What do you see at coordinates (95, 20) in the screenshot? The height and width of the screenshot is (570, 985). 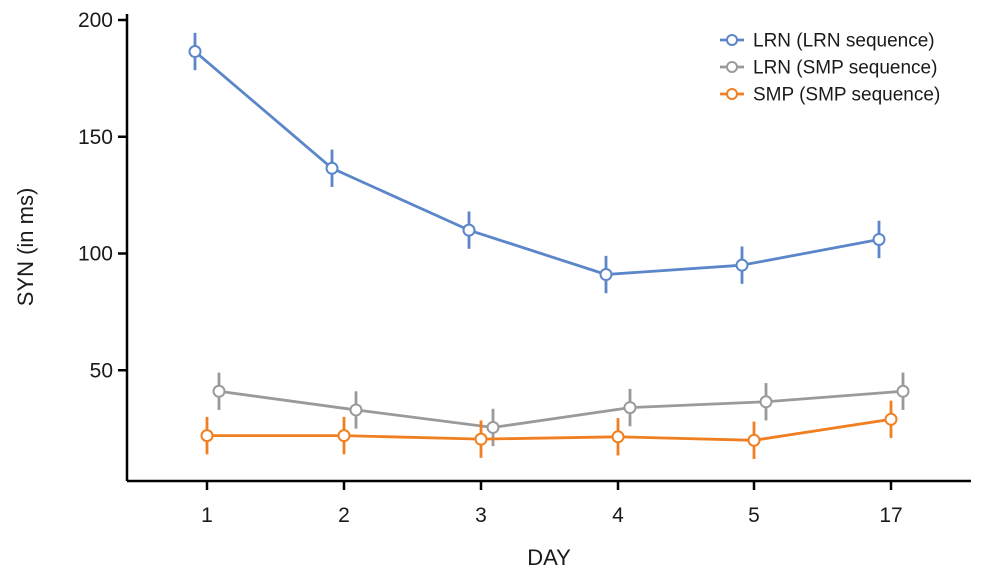 I see `y-tick-label: 200` at bounding box center [95, 20].